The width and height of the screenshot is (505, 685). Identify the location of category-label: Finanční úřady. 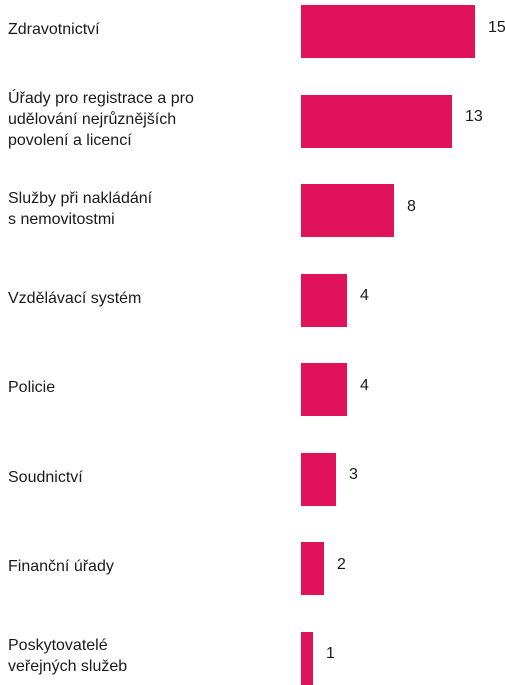
(61, 566).